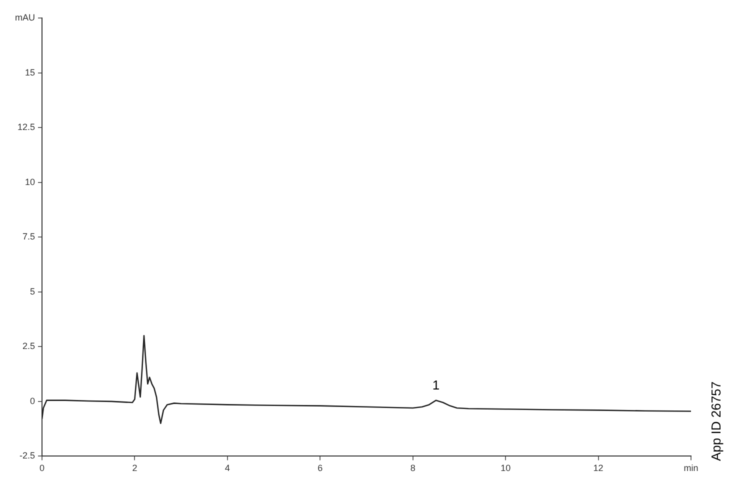 This screenshot has width=733, height=489. I want to click on x-tick-label: 4, so click(227, 468).